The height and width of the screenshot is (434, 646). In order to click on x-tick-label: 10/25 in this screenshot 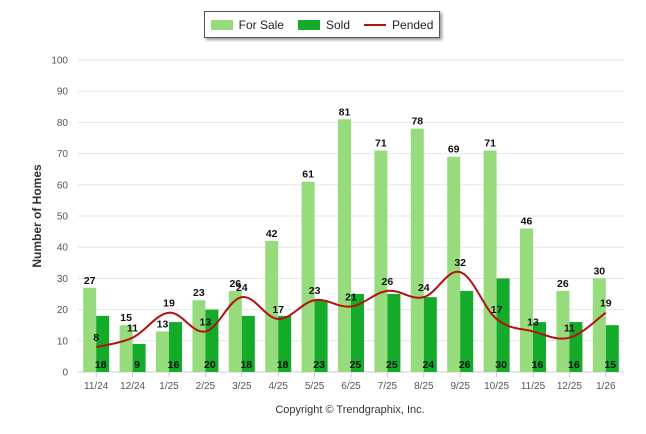, I will do `click(496, 386)`.